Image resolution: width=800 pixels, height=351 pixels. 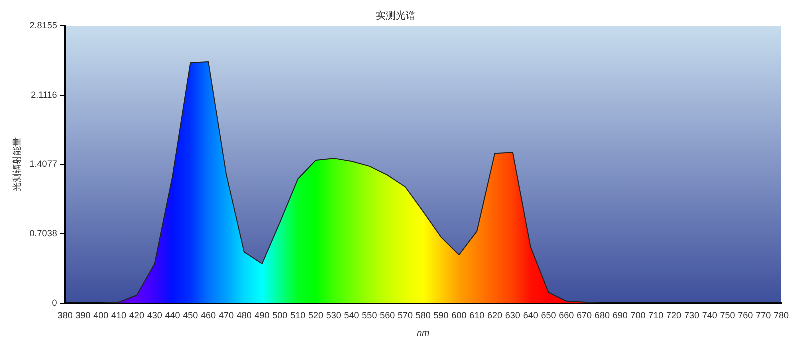 I want to click on x-tick-label: 560, so click(x=388, y=315).